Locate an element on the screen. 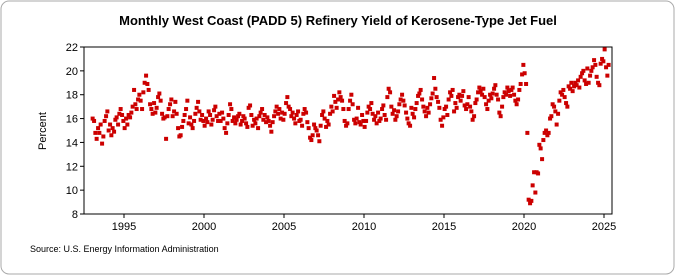  x-tick-label: 2025 is located at coordinates (604, 227).